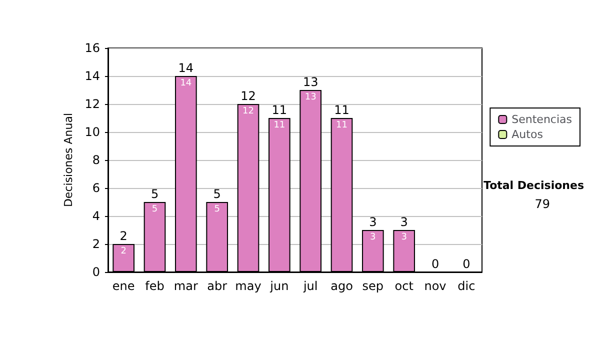  What do you see at coordinates (435, 286) in the screenshot?
I see `x-tick-label: nov` at bounding box center [435, 286].